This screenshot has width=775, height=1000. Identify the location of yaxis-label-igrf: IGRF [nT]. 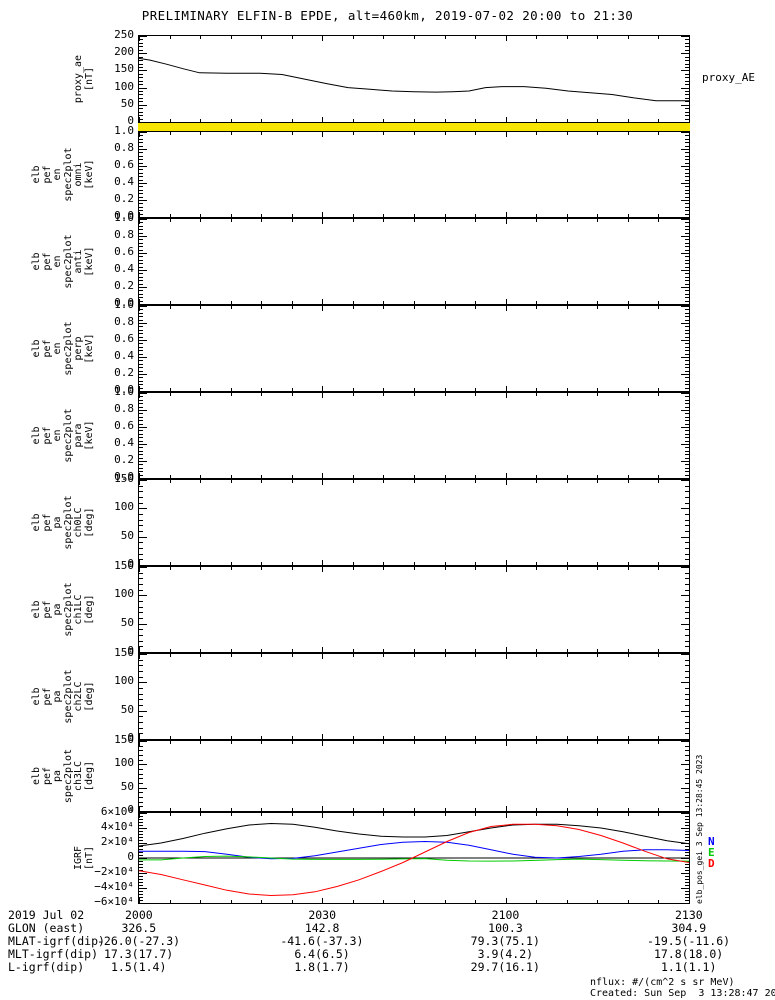
(84, 858).